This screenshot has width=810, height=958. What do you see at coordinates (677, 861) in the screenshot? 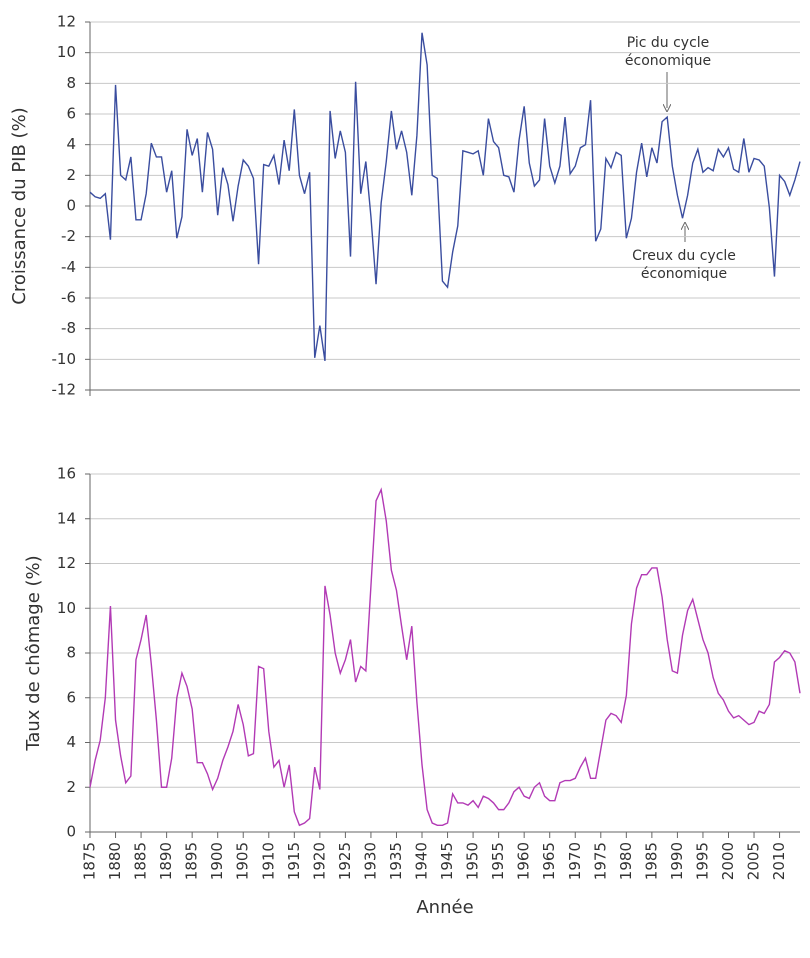
I see `x-tick-label: 1990` at bounding box center [677, 861].